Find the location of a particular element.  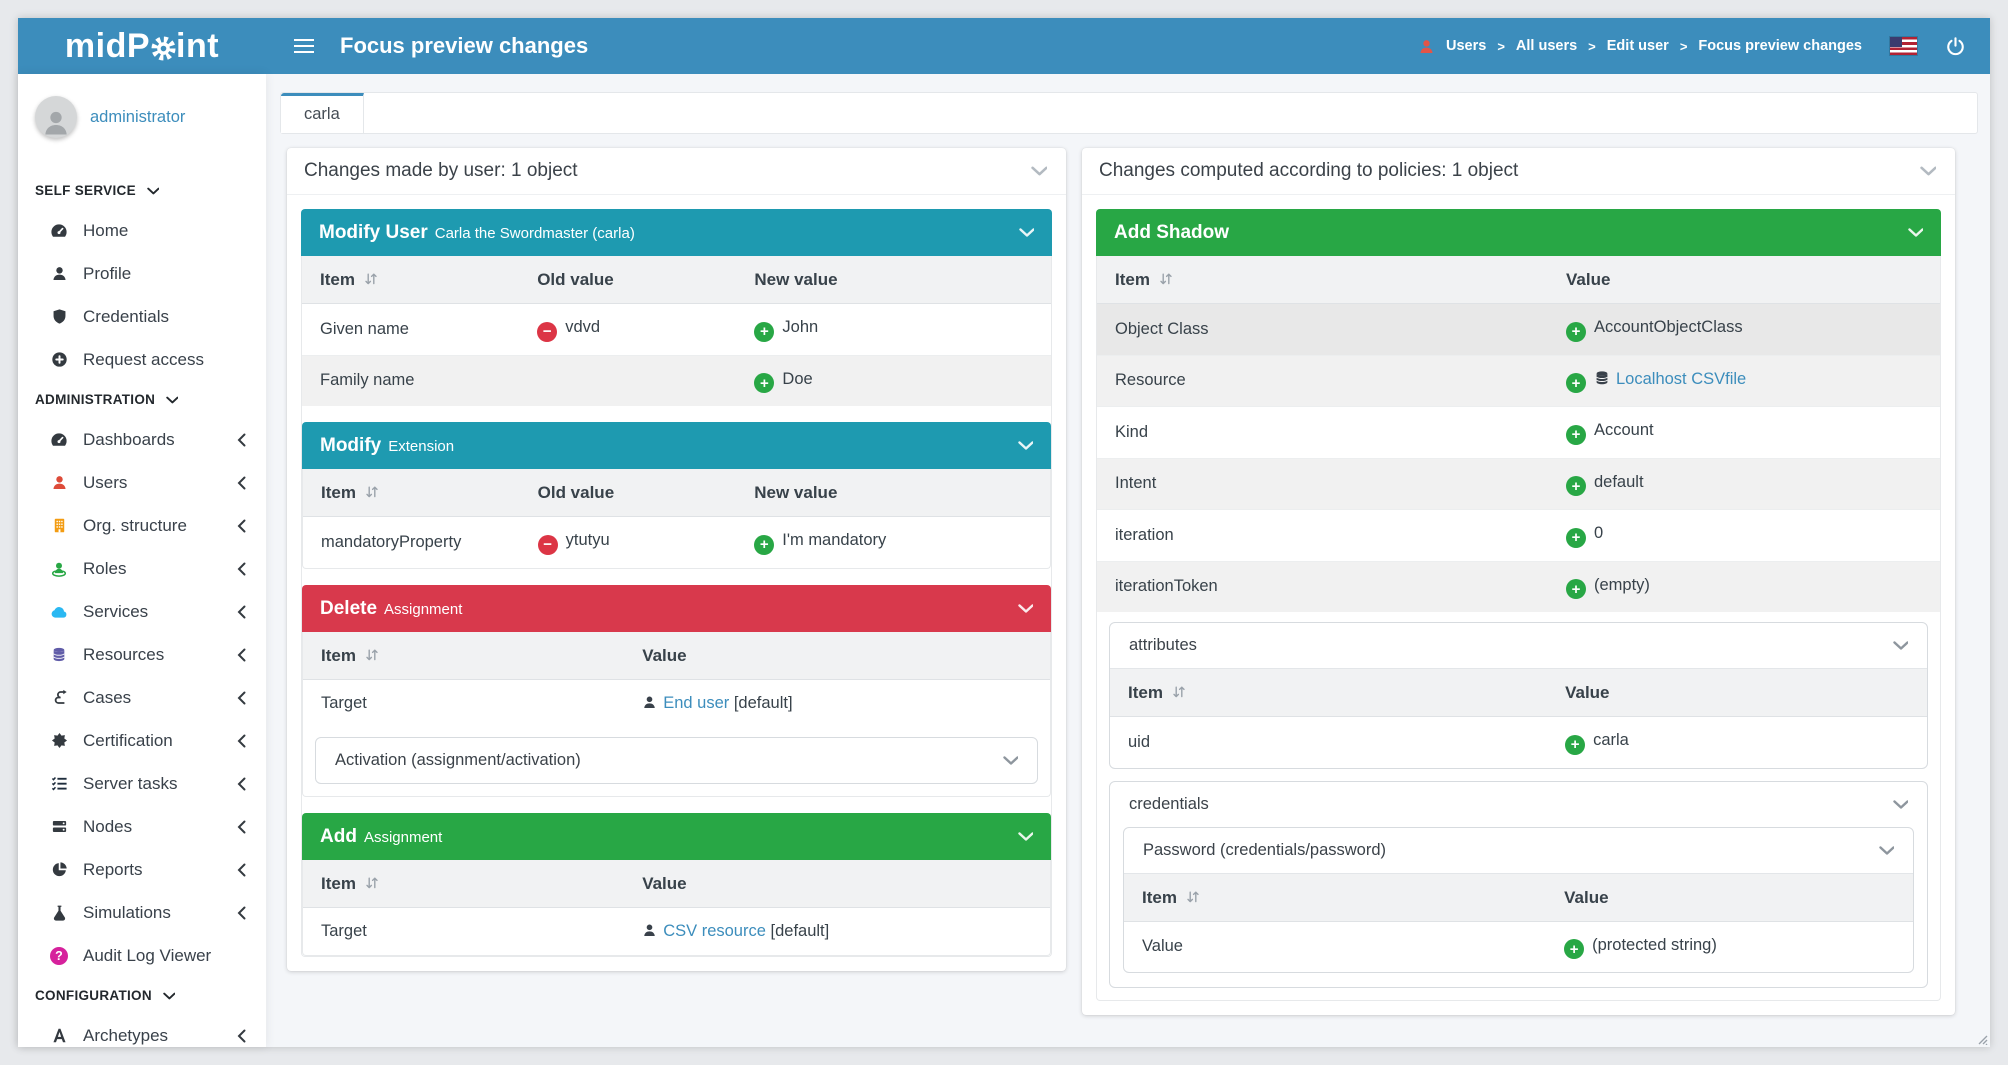

question-circle-icon: ? is located at coordinates (59, 955).